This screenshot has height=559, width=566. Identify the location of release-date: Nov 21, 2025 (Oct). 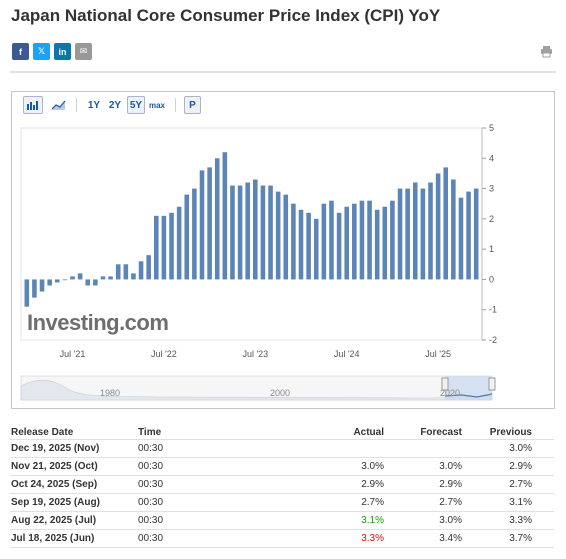
(54, 466).